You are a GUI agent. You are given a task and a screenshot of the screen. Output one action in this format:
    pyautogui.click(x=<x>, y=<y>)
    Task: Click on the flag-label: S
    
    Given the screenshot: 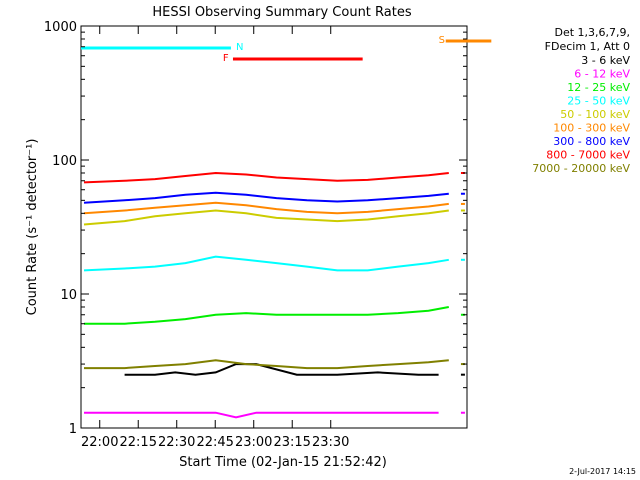 What is the action you would take?
    pyautogui.click(x=442, y=40)
    